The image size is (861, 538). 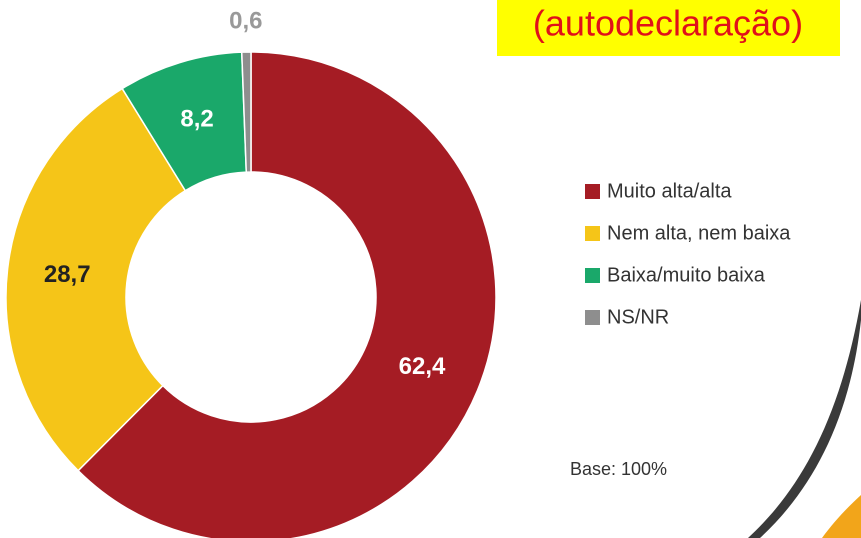 What do you see at coordinates (841, 516) in the screenshot?
I see `decor-corner` at bounding box center [841, 516].